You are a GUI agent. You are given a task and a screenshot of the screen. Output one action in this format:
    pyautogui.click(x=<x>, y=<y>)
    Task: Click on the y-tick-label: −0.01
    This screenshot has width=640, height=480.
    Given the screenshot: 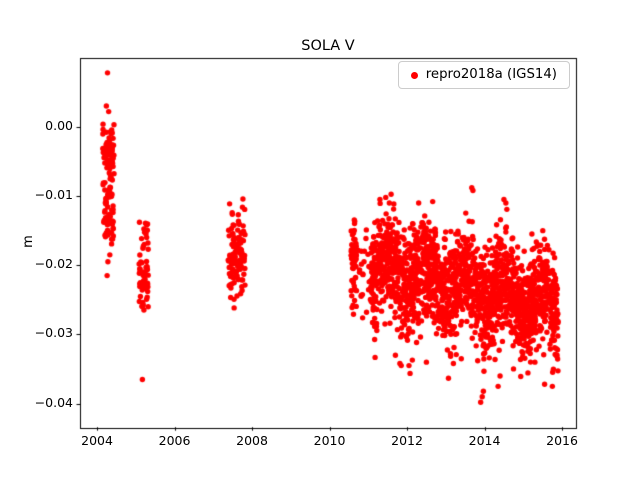 What is the action you would take?
    pyautogui.click(x=53, y=195)
    